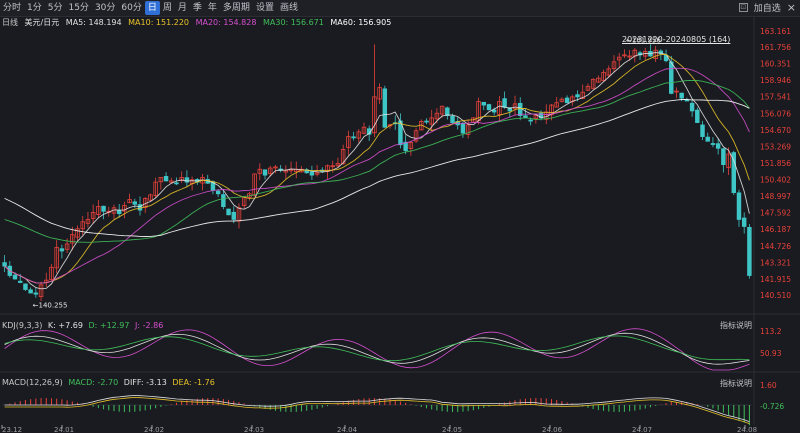  What do you see at coordinates (775, 96) in the screenshot?
I see `price-tick-label: 157.541` at bounding box center [775, 96].